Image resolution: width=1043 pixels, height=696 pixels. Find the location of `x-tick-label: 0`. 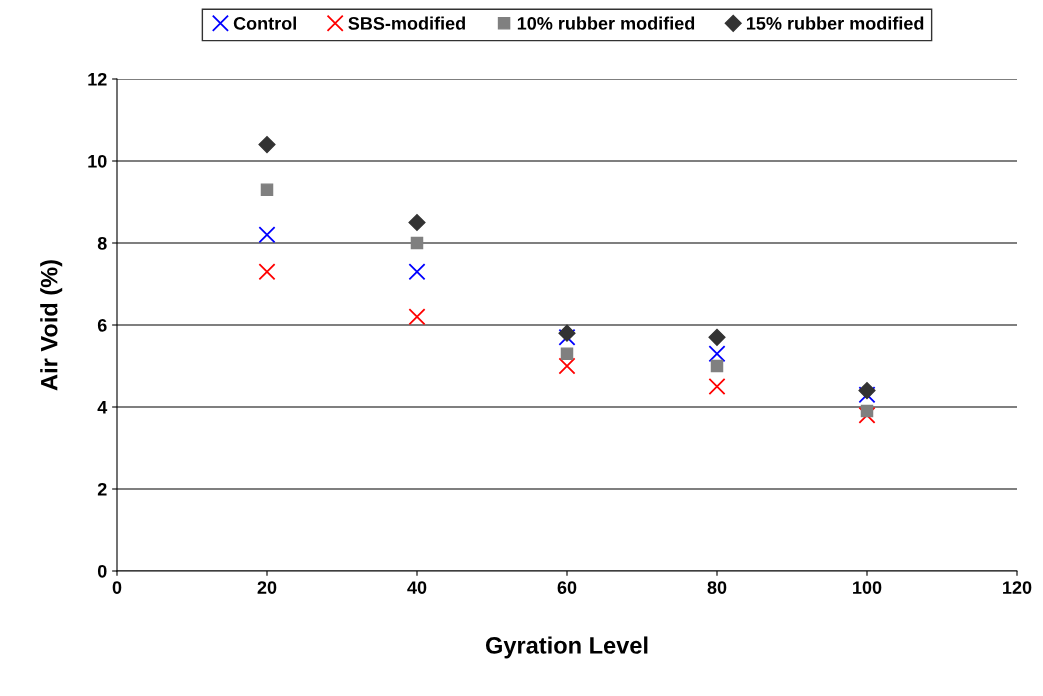

x-tick-label: 0 is located at coordinates (117, 587).